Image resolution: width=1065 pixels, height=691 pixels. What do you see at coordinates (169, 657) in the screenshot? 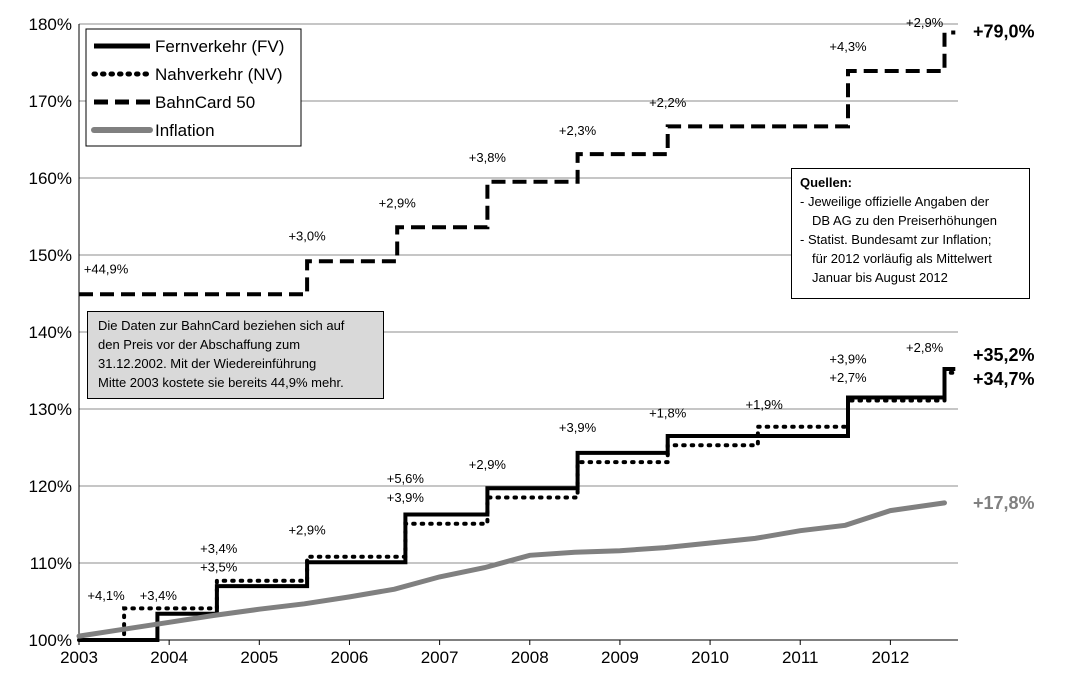
I see `x-tick-label: 2004` at bounding box center [169, 657].